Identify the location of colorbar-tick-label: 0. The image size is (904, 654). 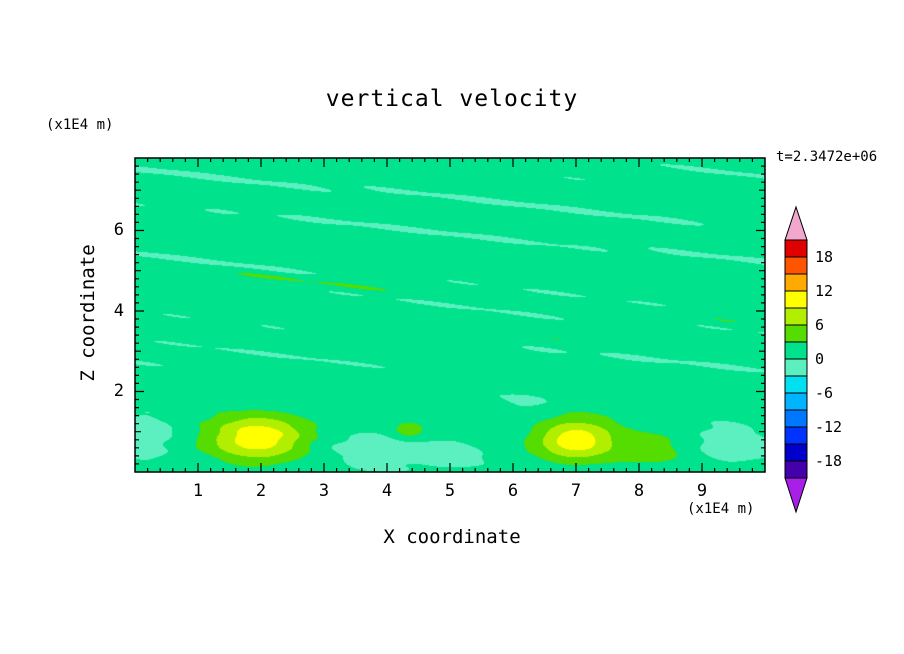
(820, 359).